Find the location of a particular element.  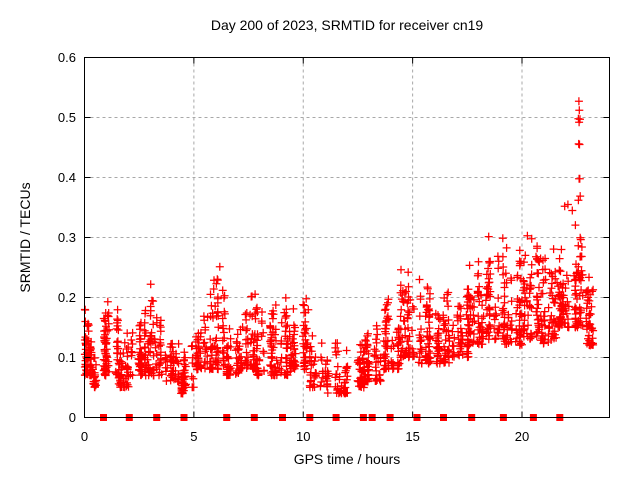

x-tick-label: 0 is located at coordinates (84, 436).